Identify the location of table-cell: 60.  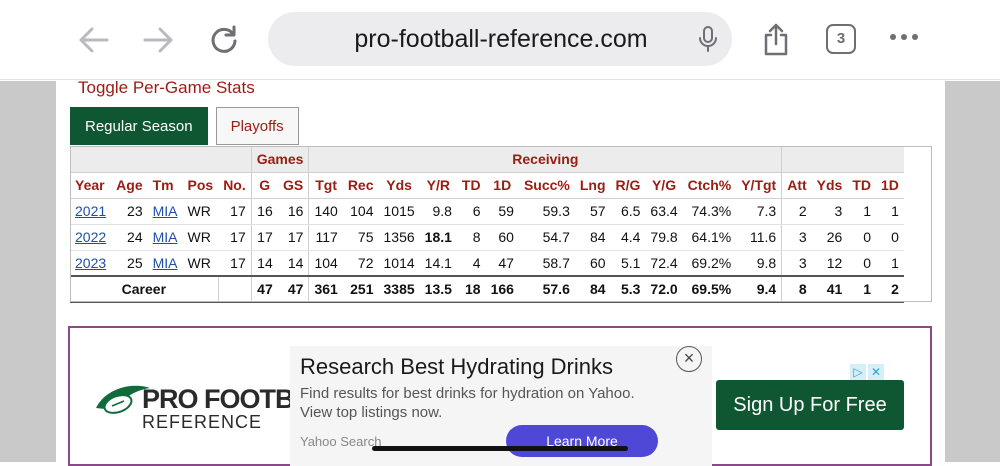
(592, 263).